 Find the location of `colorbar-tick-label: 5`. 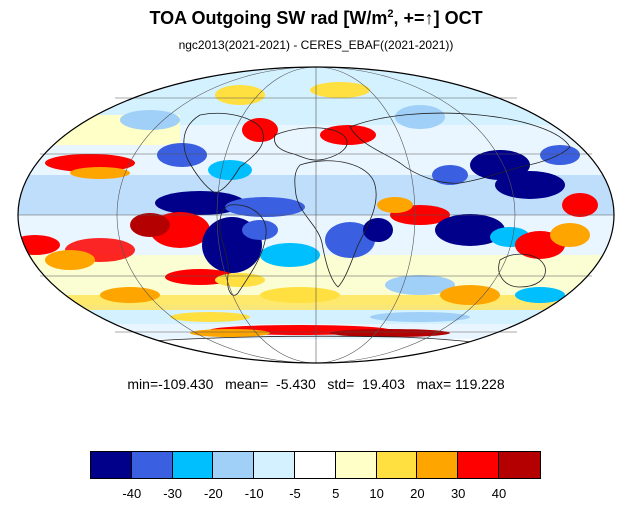

colorbar-tick-label: 5 is located at coordinates (336, 493).